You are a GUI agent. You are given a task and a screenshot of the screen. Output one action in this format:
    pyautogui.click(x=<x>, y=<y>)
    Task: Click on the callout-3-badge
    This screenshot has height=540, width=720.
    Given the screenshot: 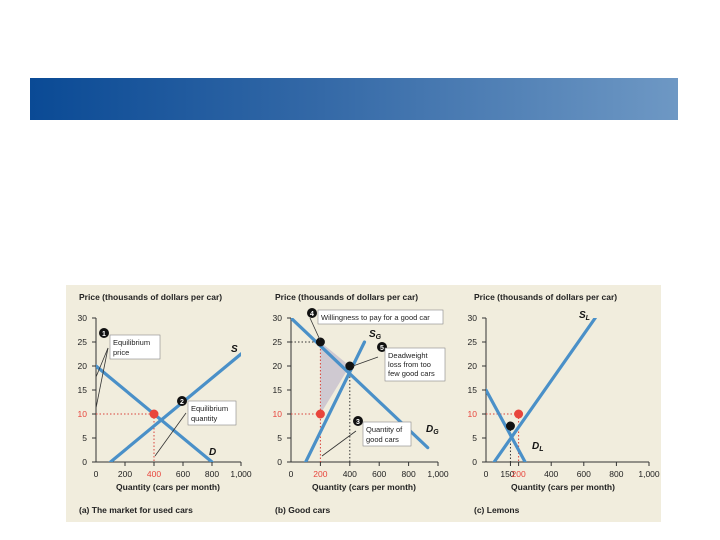 What is the action you would take?
    pyautogui.click(x=358, y=421)
    